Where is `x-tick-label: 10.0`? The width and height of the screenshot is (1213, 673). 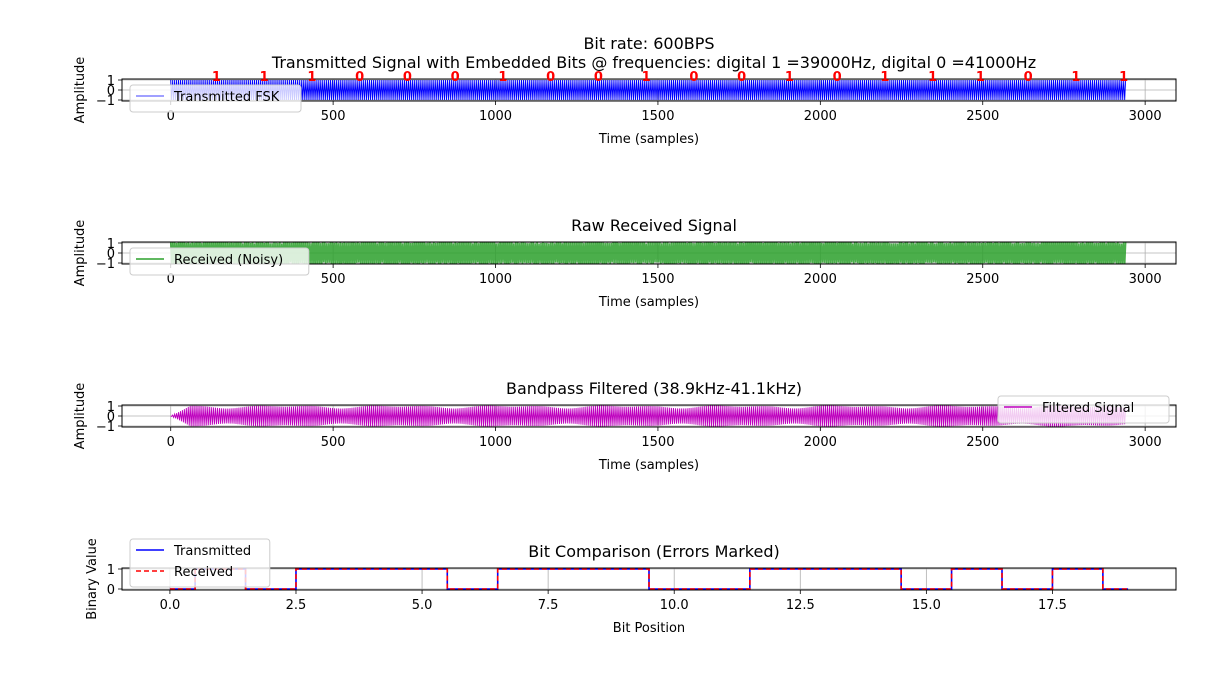
x-tick-label: 10.0 is located at coordinates (674, 605).